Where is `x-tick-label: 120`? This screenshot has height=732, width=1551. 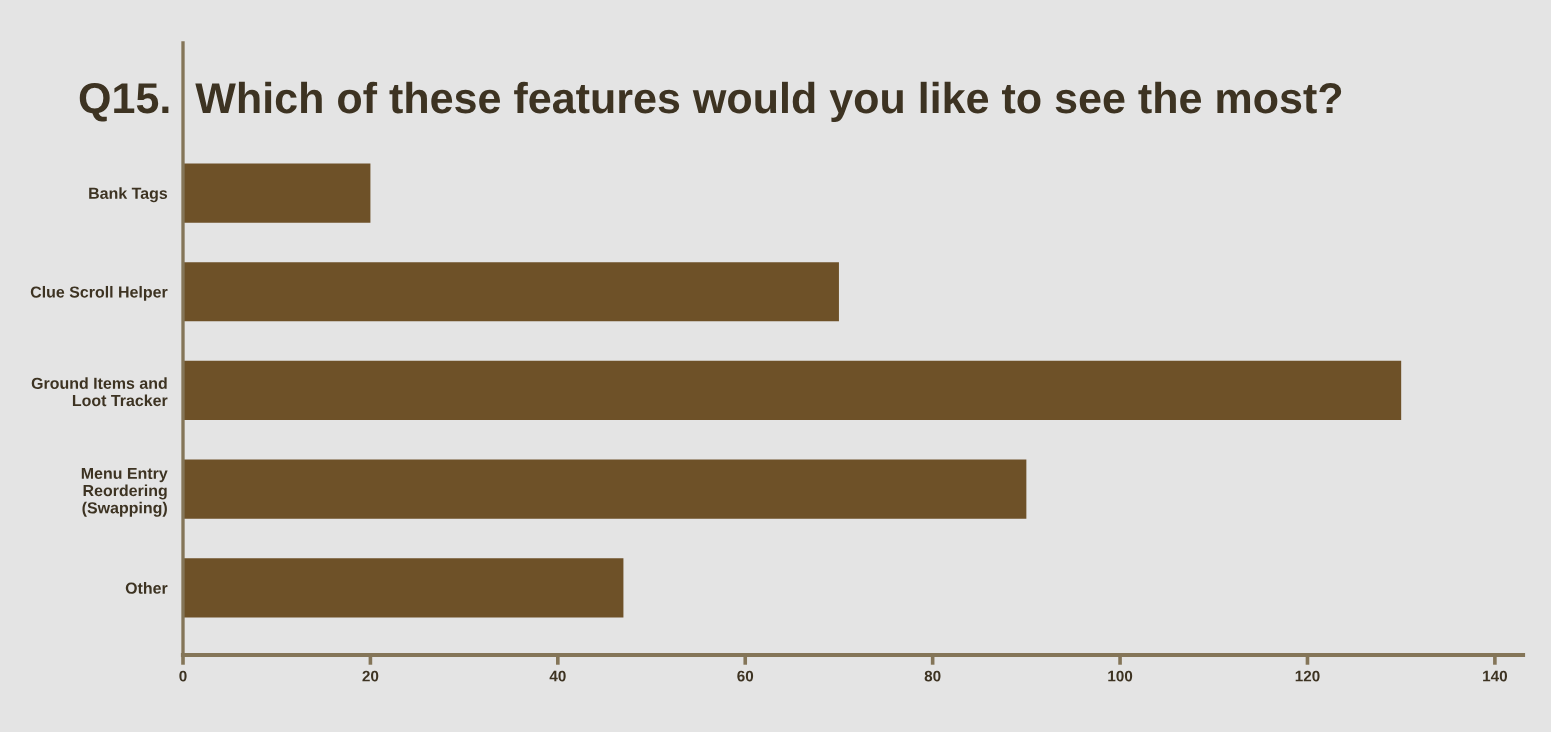
x-tick-label: 120 is located at coordinates (1307, 676).